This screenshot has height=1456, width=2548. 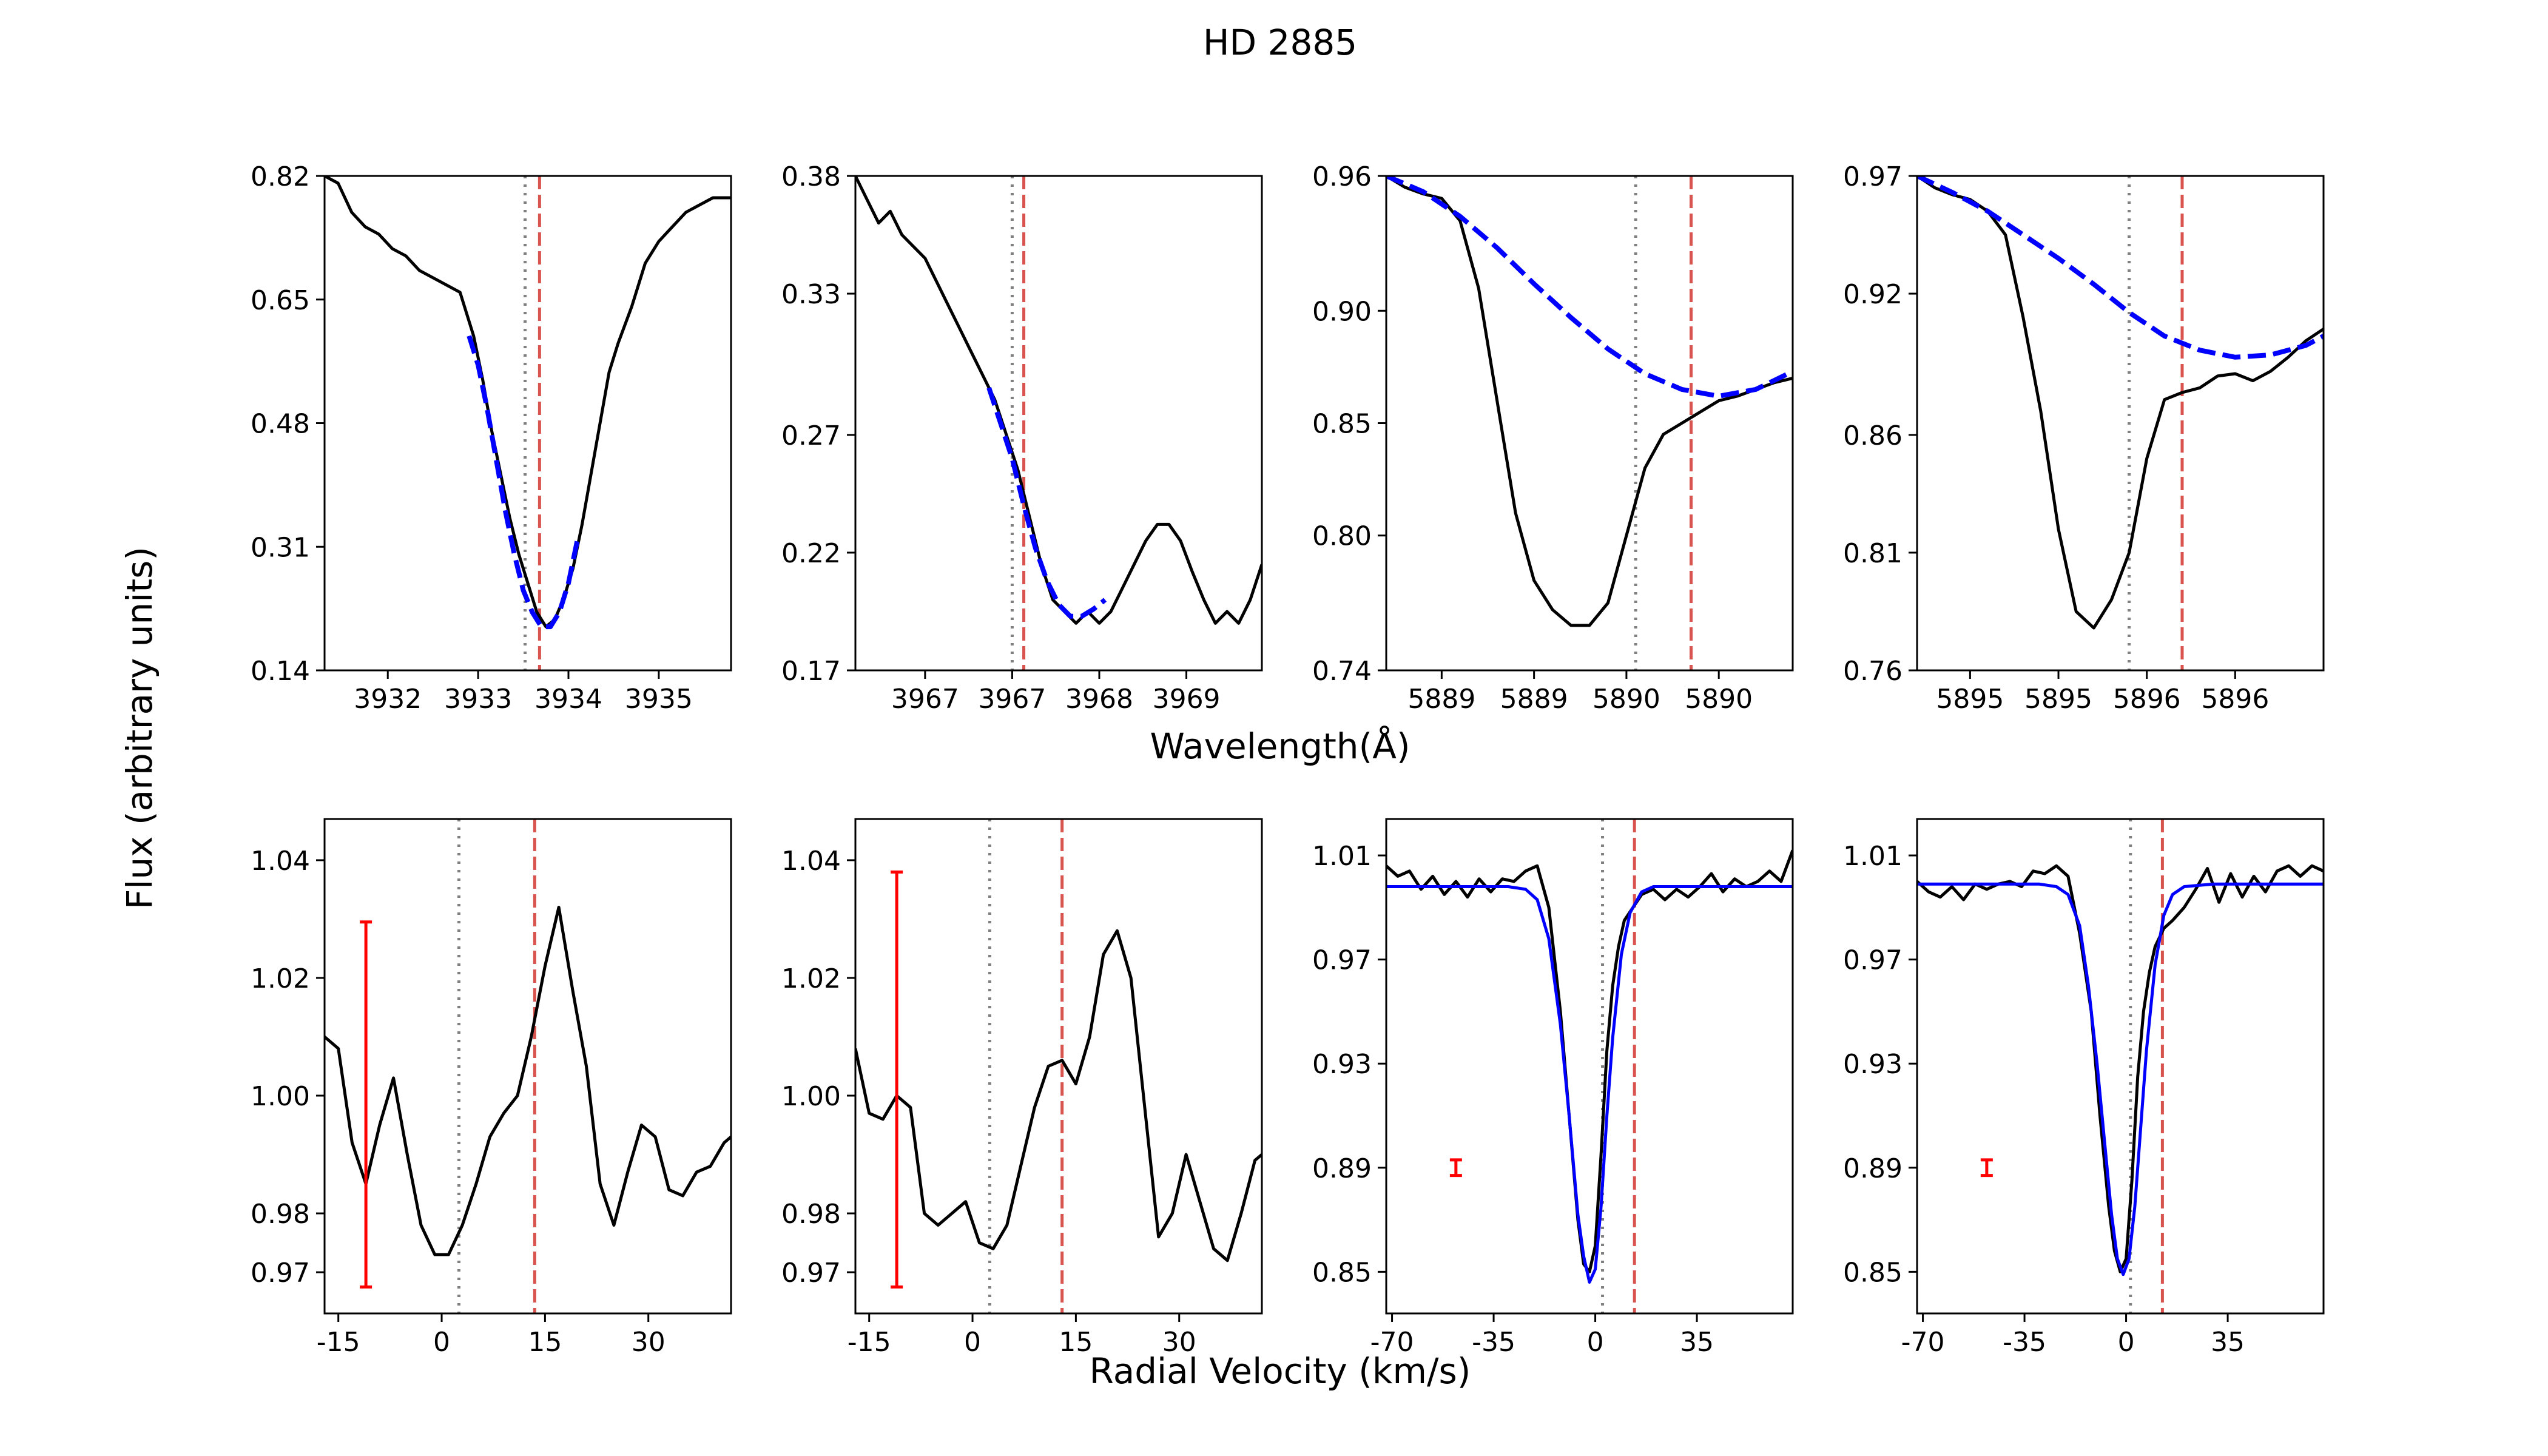 I want to click on panel-2: 3967 3967 3968 3969 0.17 0.22 0.27 0.33 0.38, so click(x=1022, y=438).